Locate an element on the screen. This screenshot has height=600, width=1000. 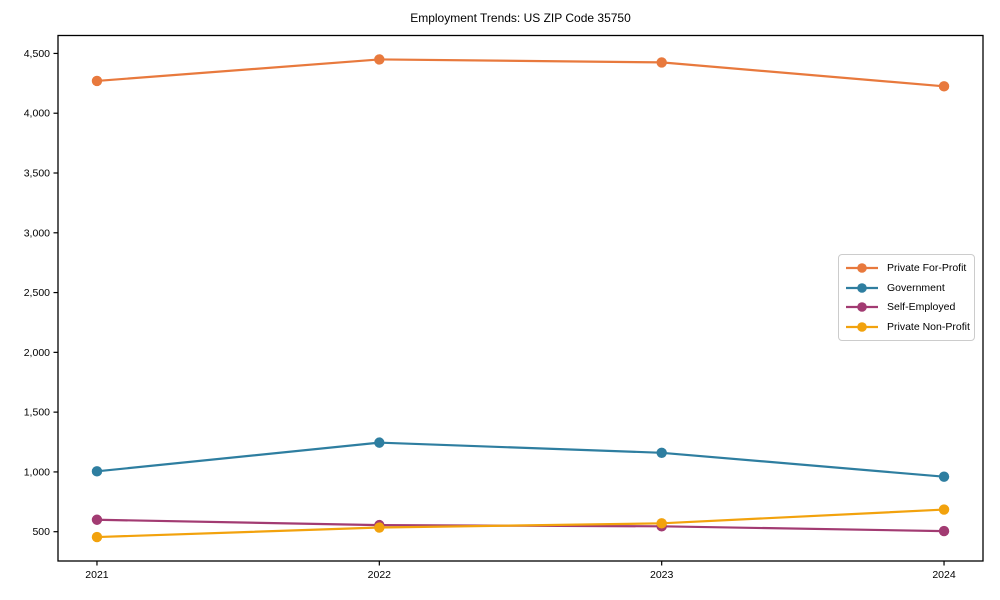
legend-label: Private For-Profit is located at coordinates (927, 267).